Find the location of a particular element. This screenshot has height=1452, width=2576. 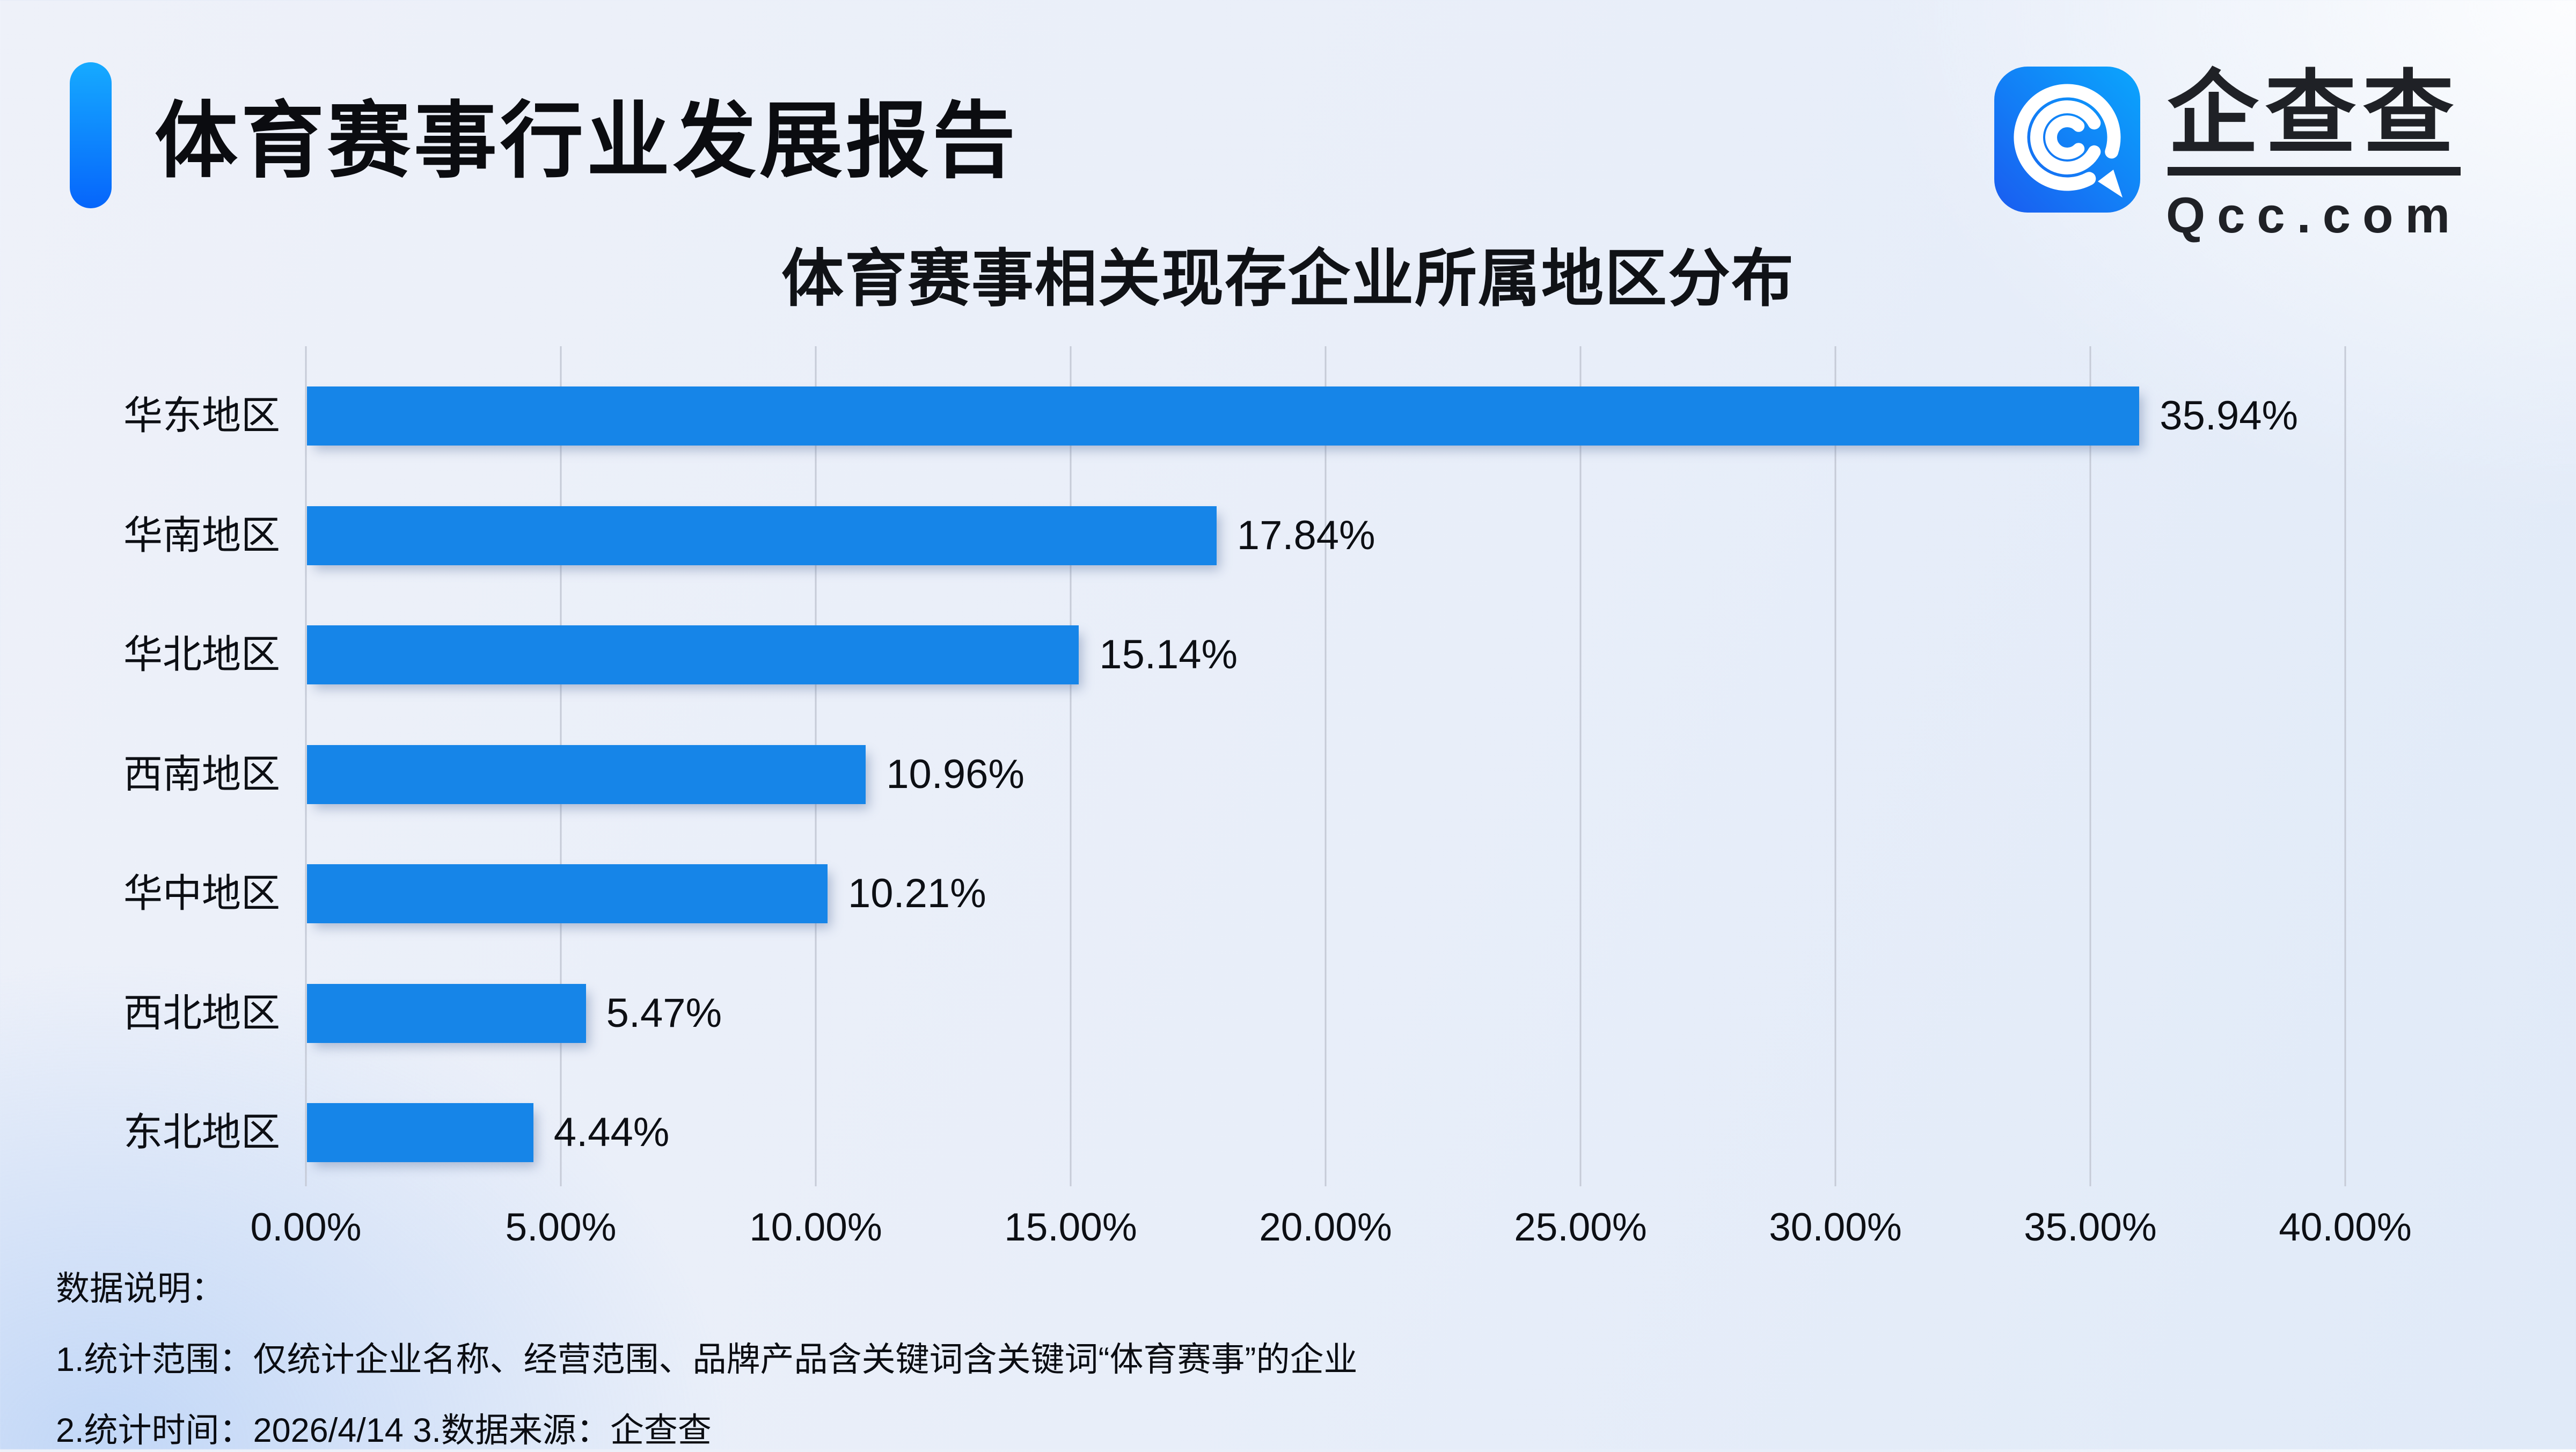

qcc-logo: 企查查 Qcc.com is located at coordinates (2228, 155).